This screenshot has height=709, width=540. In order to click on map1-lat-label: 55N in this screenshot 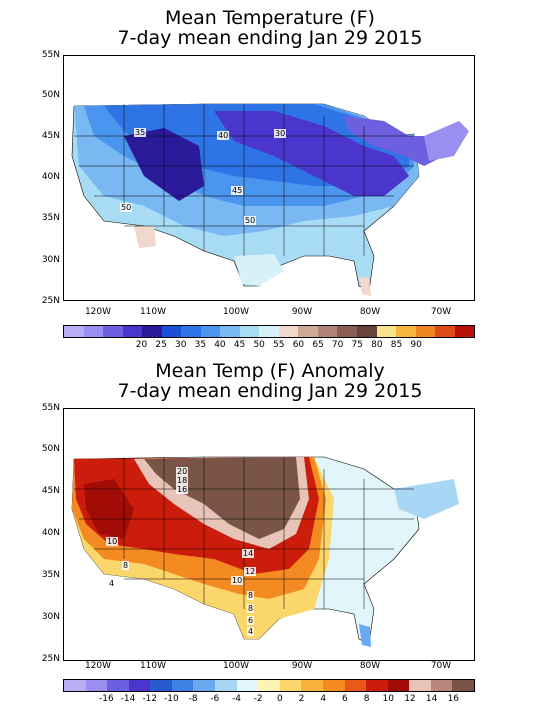, I will do `click(50, 55)`.